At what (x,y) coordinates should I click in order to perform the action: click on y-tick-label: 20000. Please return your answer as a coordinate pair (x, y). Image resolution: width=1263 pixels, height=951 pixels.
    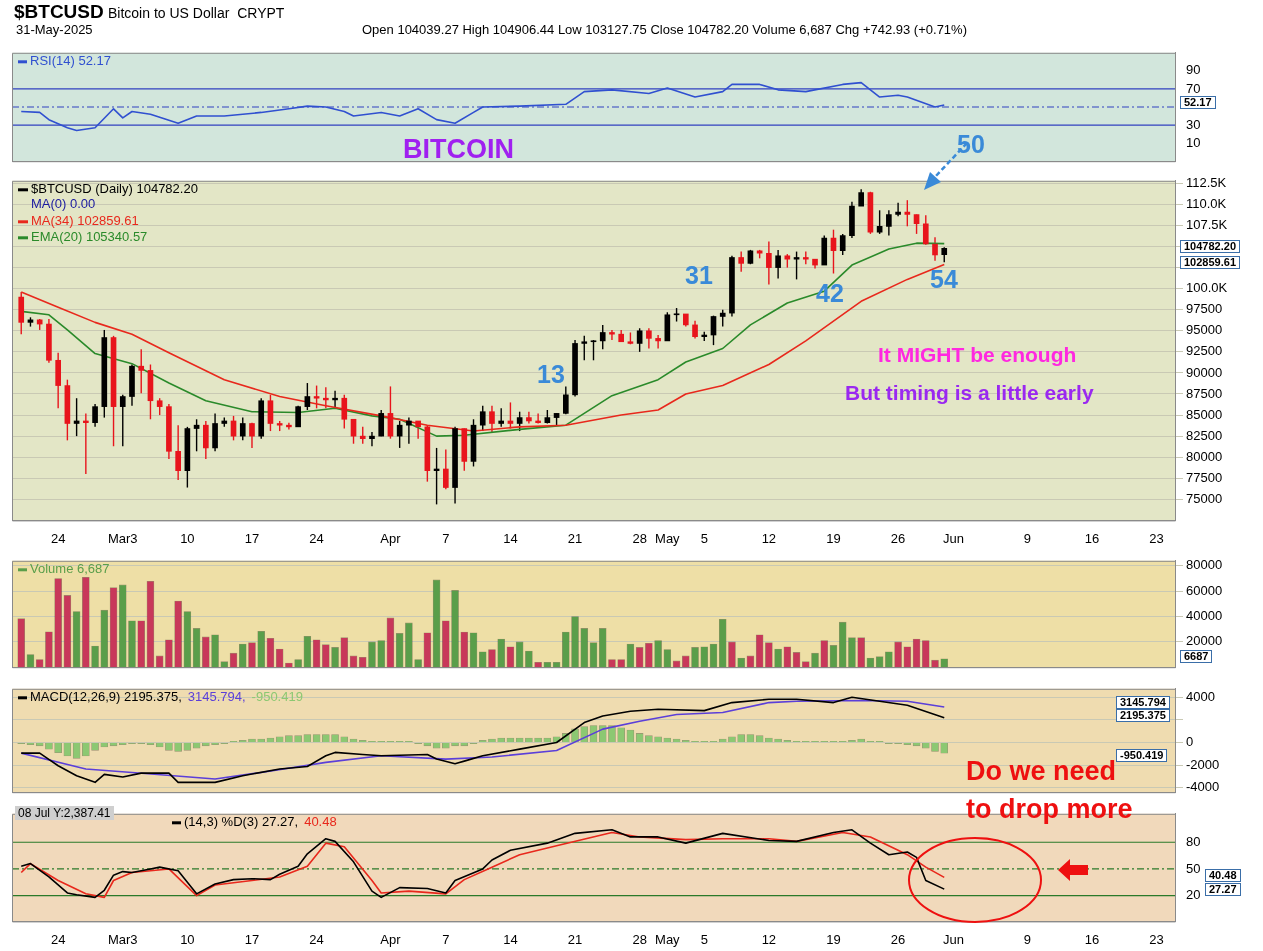
    Looking at the image, I should click on (1204, 641).